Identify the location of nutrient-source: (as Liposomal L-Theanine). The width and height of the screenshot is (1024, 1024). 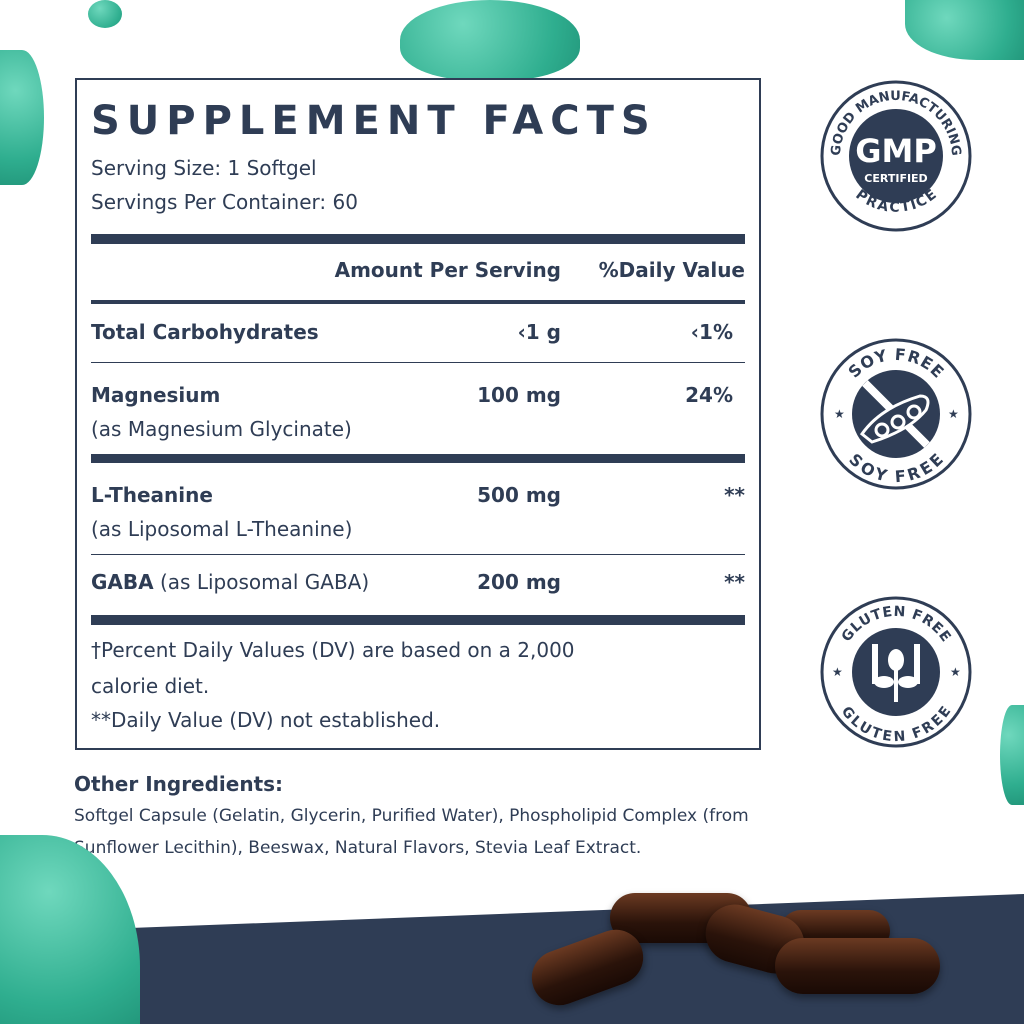
(222, 529).